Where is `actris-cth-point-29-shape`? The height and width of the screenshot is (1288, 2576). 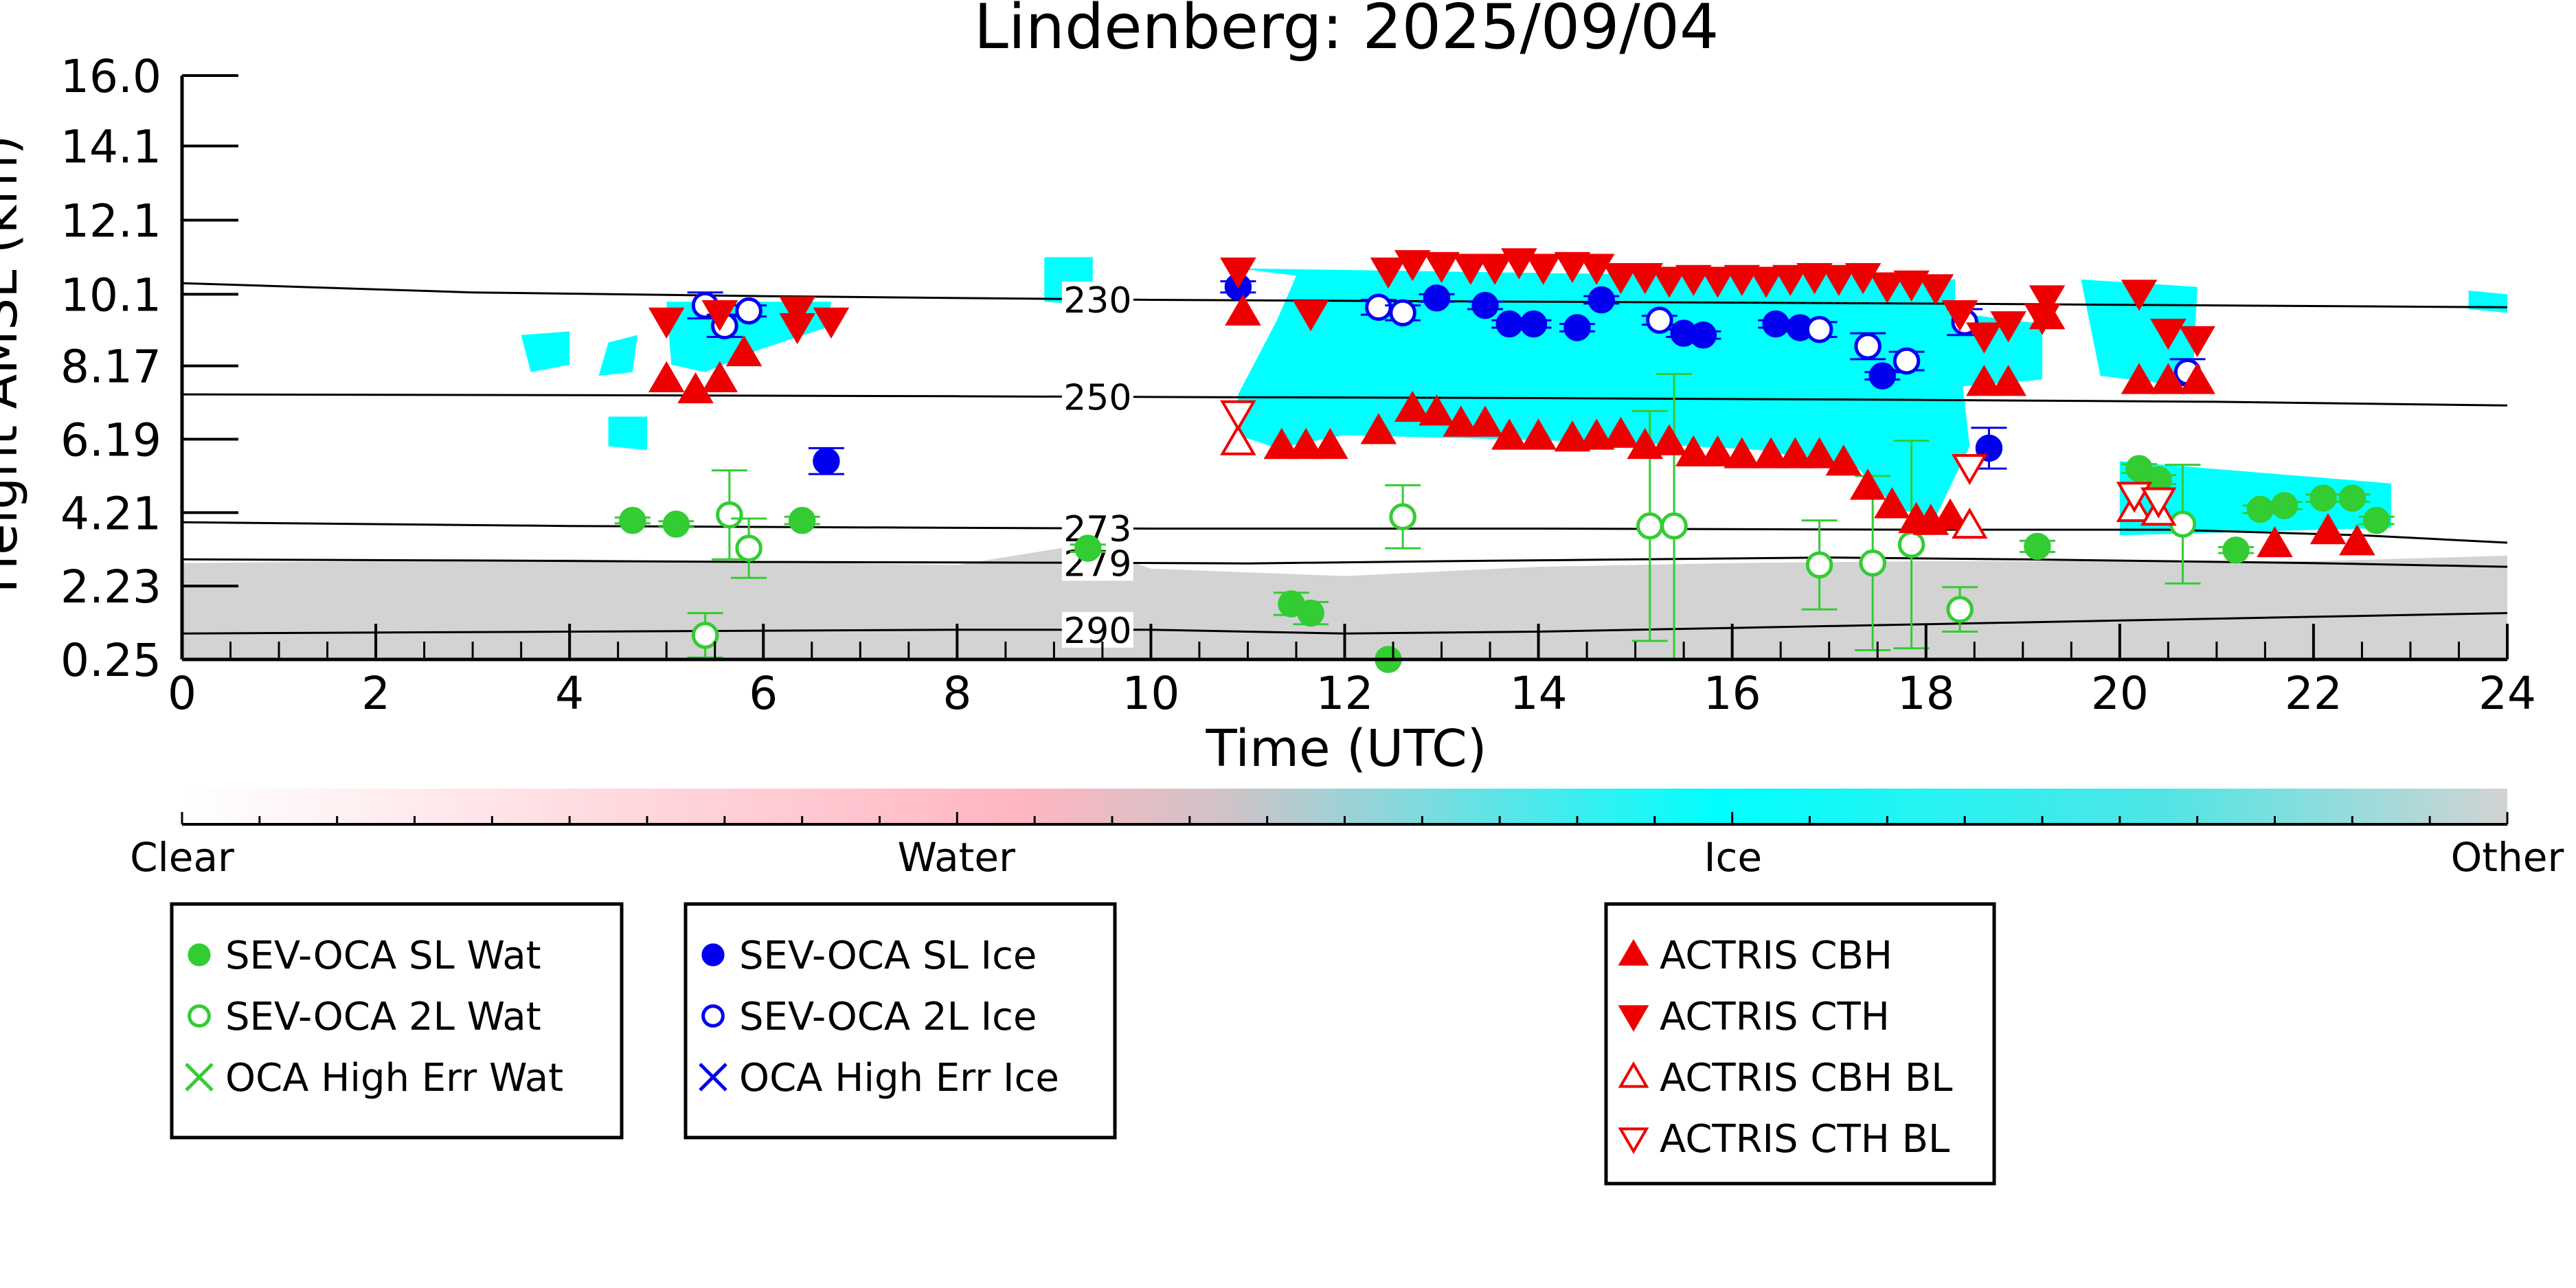 actris-cth-point-29-shape is located at coordinates (1935, 290).